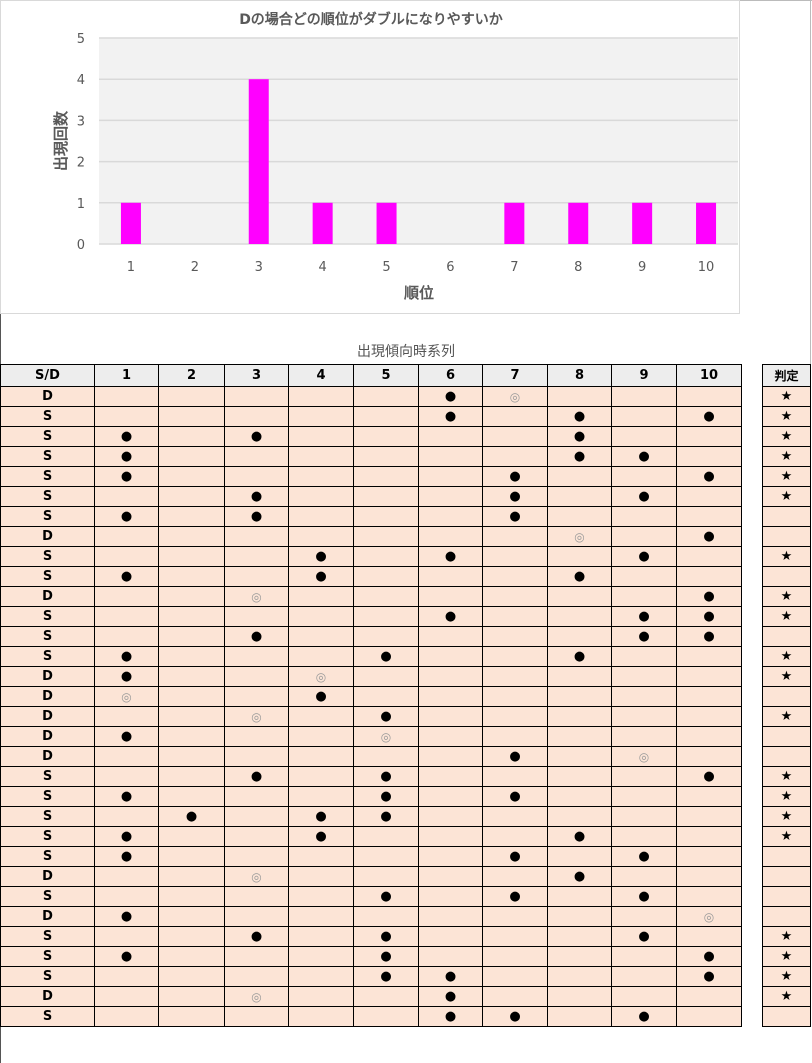  I want to click on column-header: 1, so click(126, 375).